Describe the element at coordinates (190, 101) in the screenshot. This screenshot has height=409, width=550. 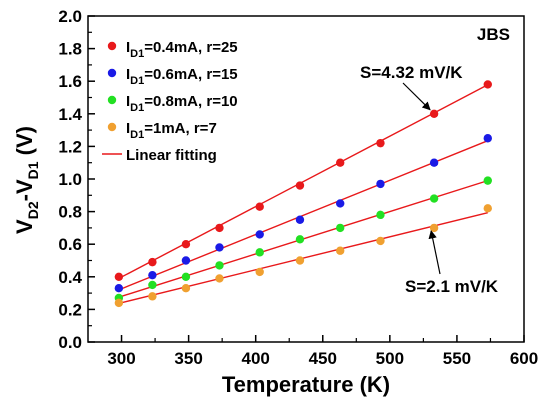
I see `legend-label-rest: =0.8mA, r=10` at that location.